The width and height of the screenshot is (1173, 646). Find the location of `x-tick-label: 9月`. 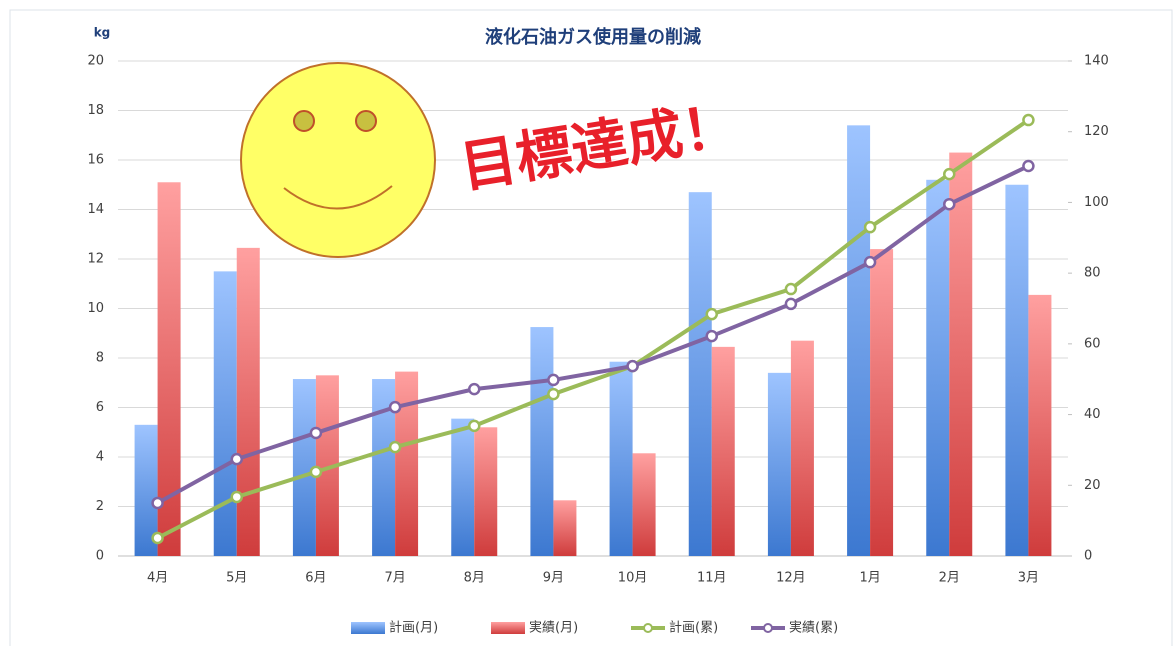

x-tick-label: 9月 is located at coordinates (553, 578).